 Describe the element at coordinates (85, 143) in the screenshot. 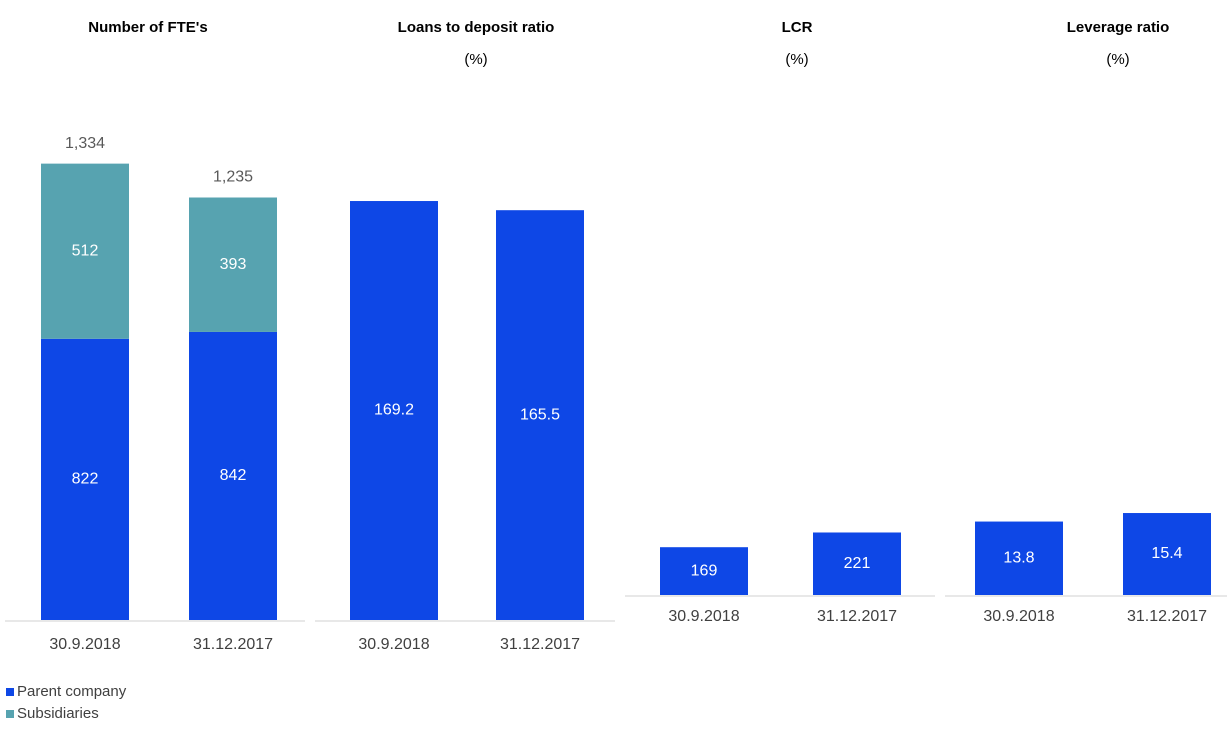

I see `total-label: 1,334` at that location.